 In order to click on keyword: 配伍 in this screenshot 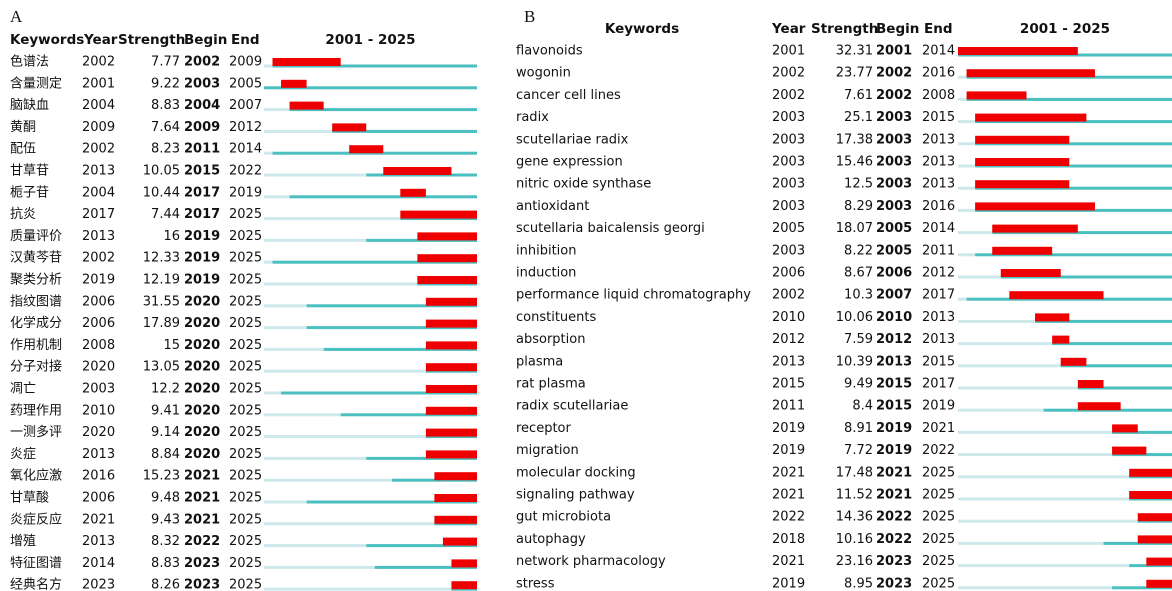, I will do `click(23, 149)`.